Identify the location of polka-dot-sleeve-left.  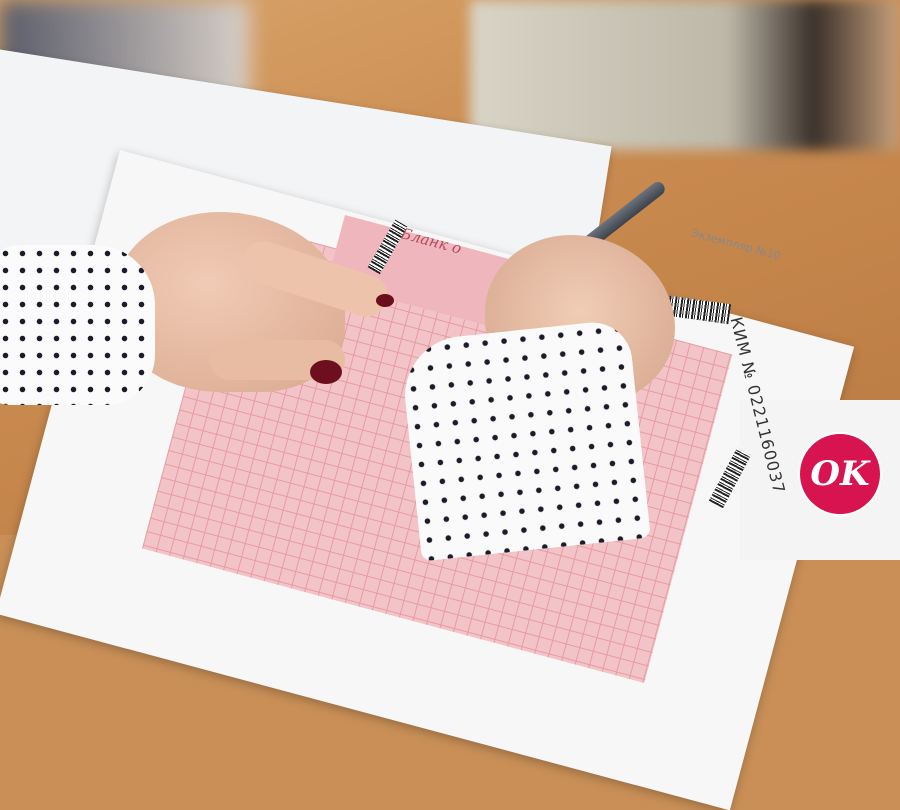
(77, 325).